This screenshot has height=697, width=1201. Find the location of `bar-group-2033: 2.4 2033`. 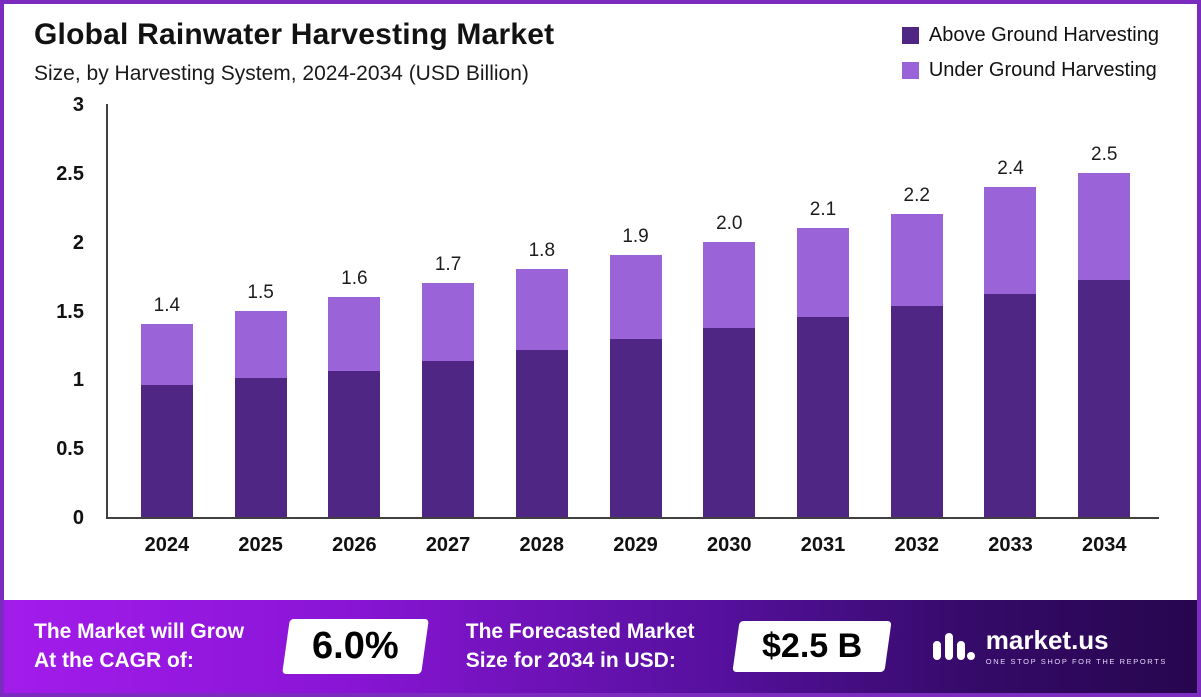

bar-group-2033: 2.4 2033 is located at coordinates (1011, 330).